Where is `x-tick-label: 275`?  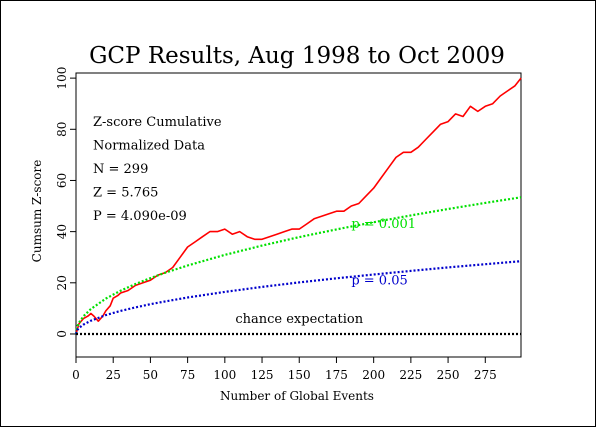
x-tick-label: 275 is located at coordinates (485, 375).